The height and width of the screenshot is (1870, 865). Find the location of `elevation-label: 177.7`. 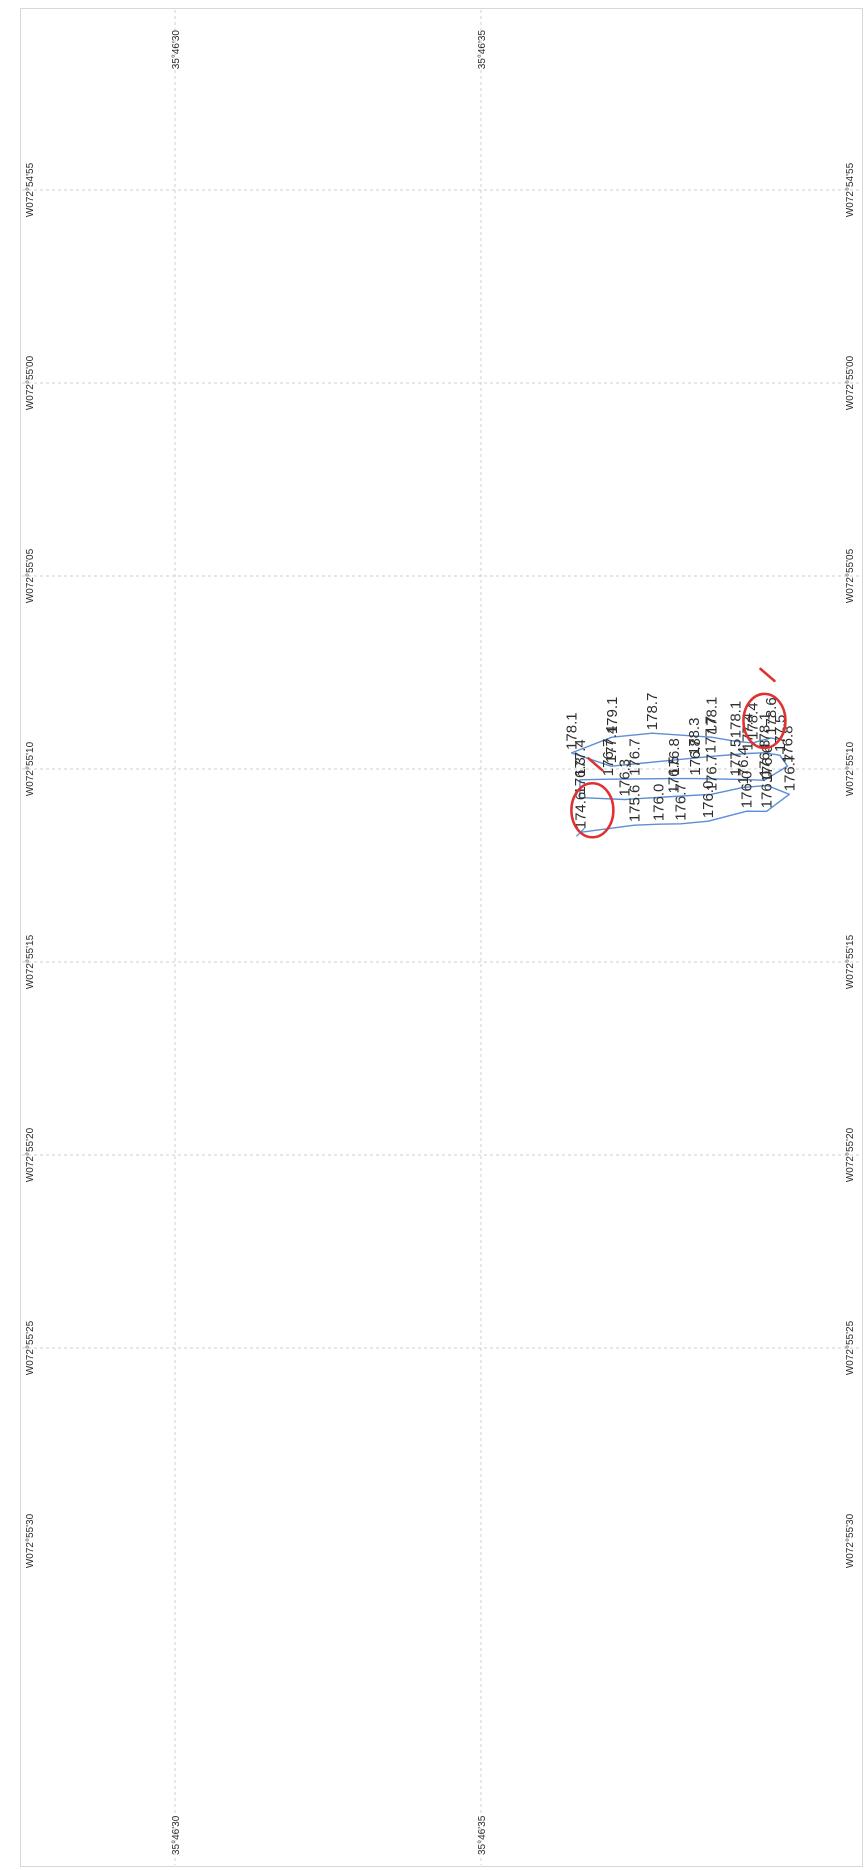

elevation-label: 177.7 is located at coordinates (710, 735).